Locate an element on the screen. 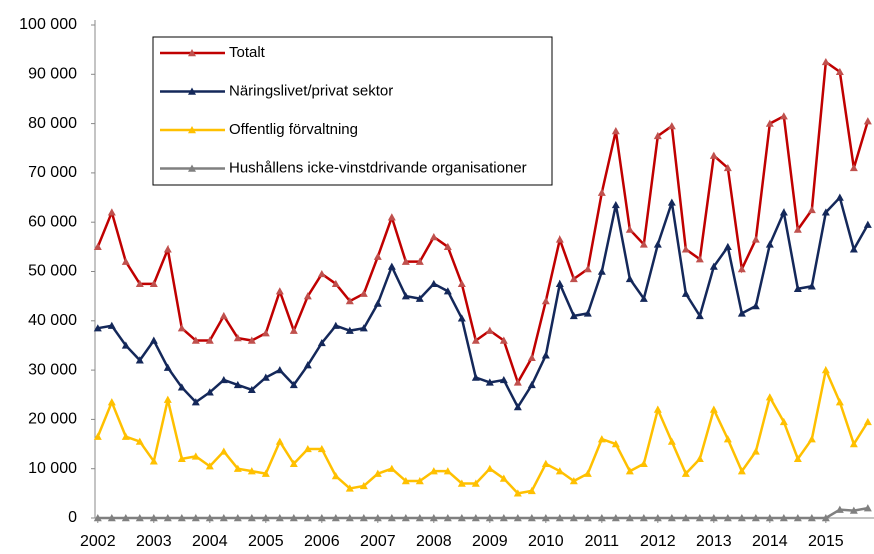  legend-box is located at coordinates (352, 111).